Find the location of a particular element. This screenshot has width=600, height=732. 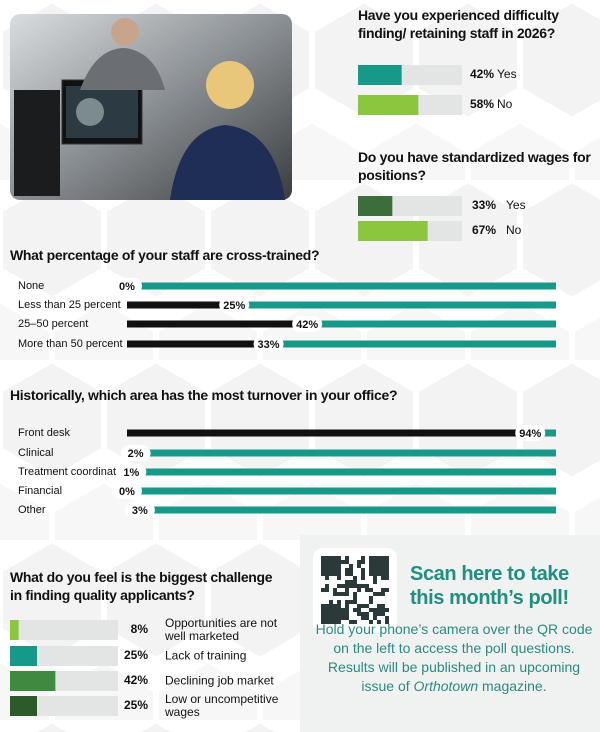

photo is located at coordinates (151, 107).